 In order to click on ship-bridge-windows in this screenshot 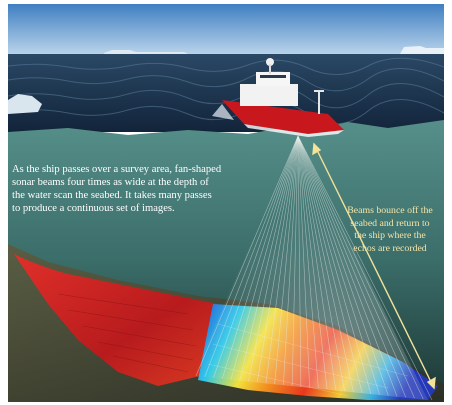, I will do `click(273, 76)`.